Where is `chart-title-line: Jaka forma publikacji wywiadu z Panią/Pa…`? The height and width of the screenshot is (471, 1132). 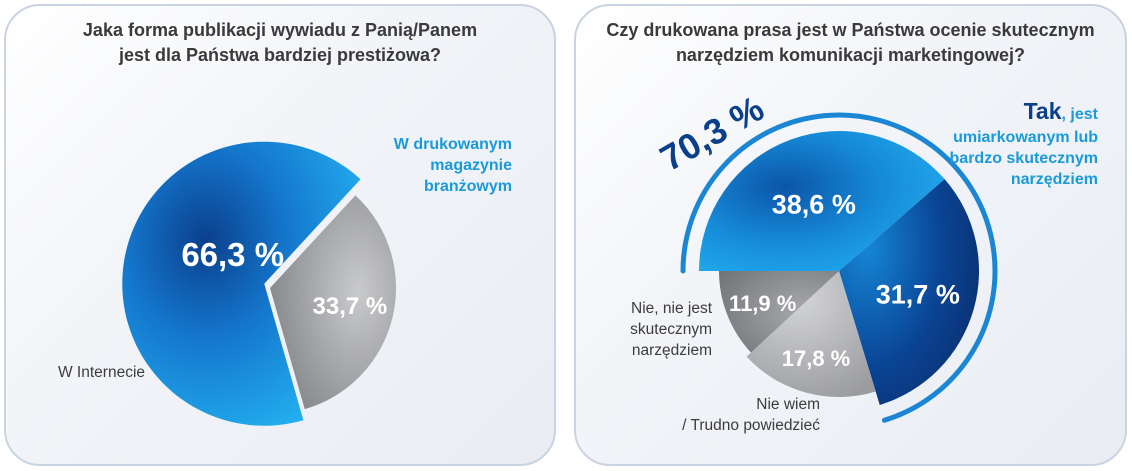 chart-title-line: Jaka forma publikacji wywiadu z Panią/Pa… is located at coordinates (280, 30).